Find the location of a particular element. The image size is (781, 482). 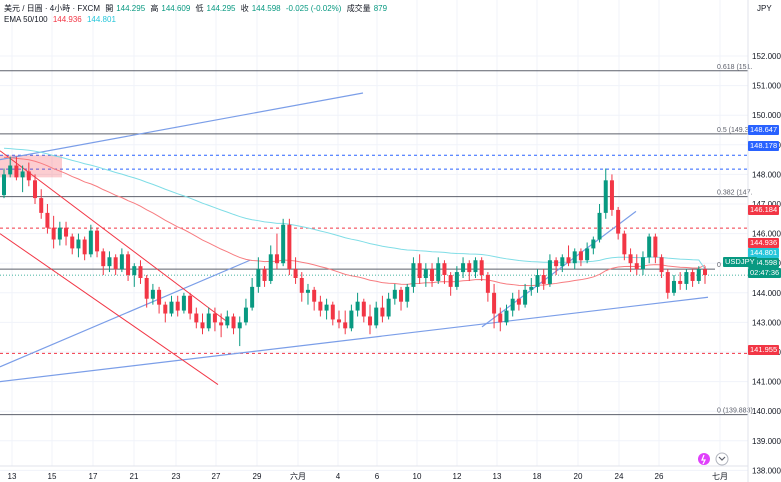

level-tag-141955: 141.955 is located at coordinates (764, 350).